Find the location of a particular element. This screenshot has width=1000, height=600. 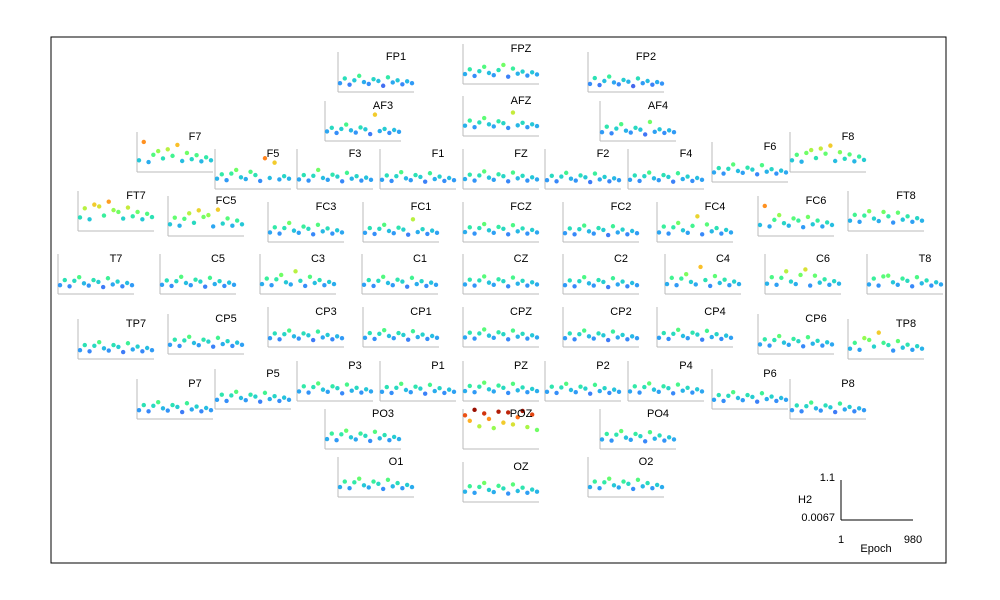

x-tick-label: 980 is located at coordinates (913, 540).